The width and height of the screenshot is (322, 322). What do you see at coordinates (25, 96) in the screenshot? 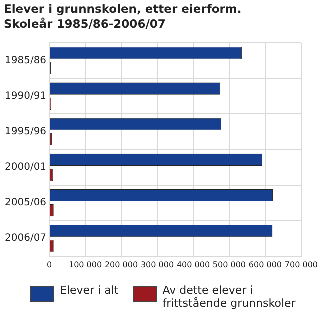
I see `y-tick-label: 1990/91` at bounding box center [25, 96].